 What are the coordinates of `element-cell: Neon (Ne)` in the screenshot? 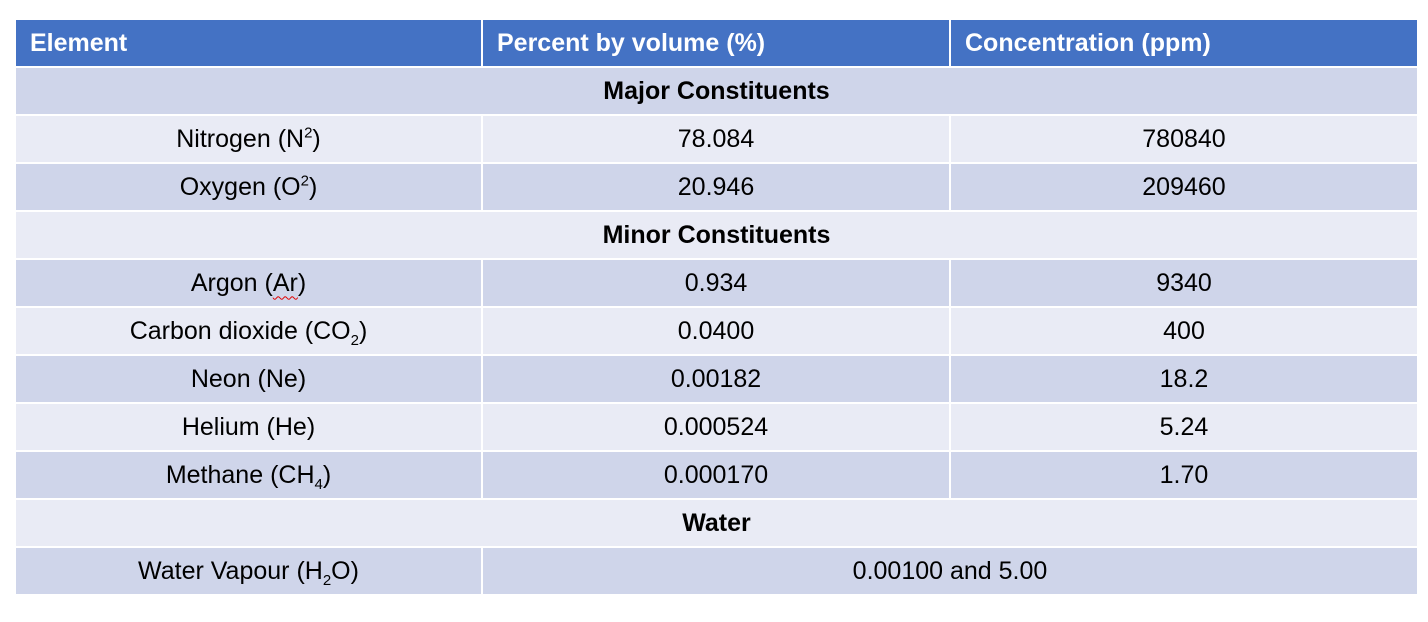 It's located at (248, 379).